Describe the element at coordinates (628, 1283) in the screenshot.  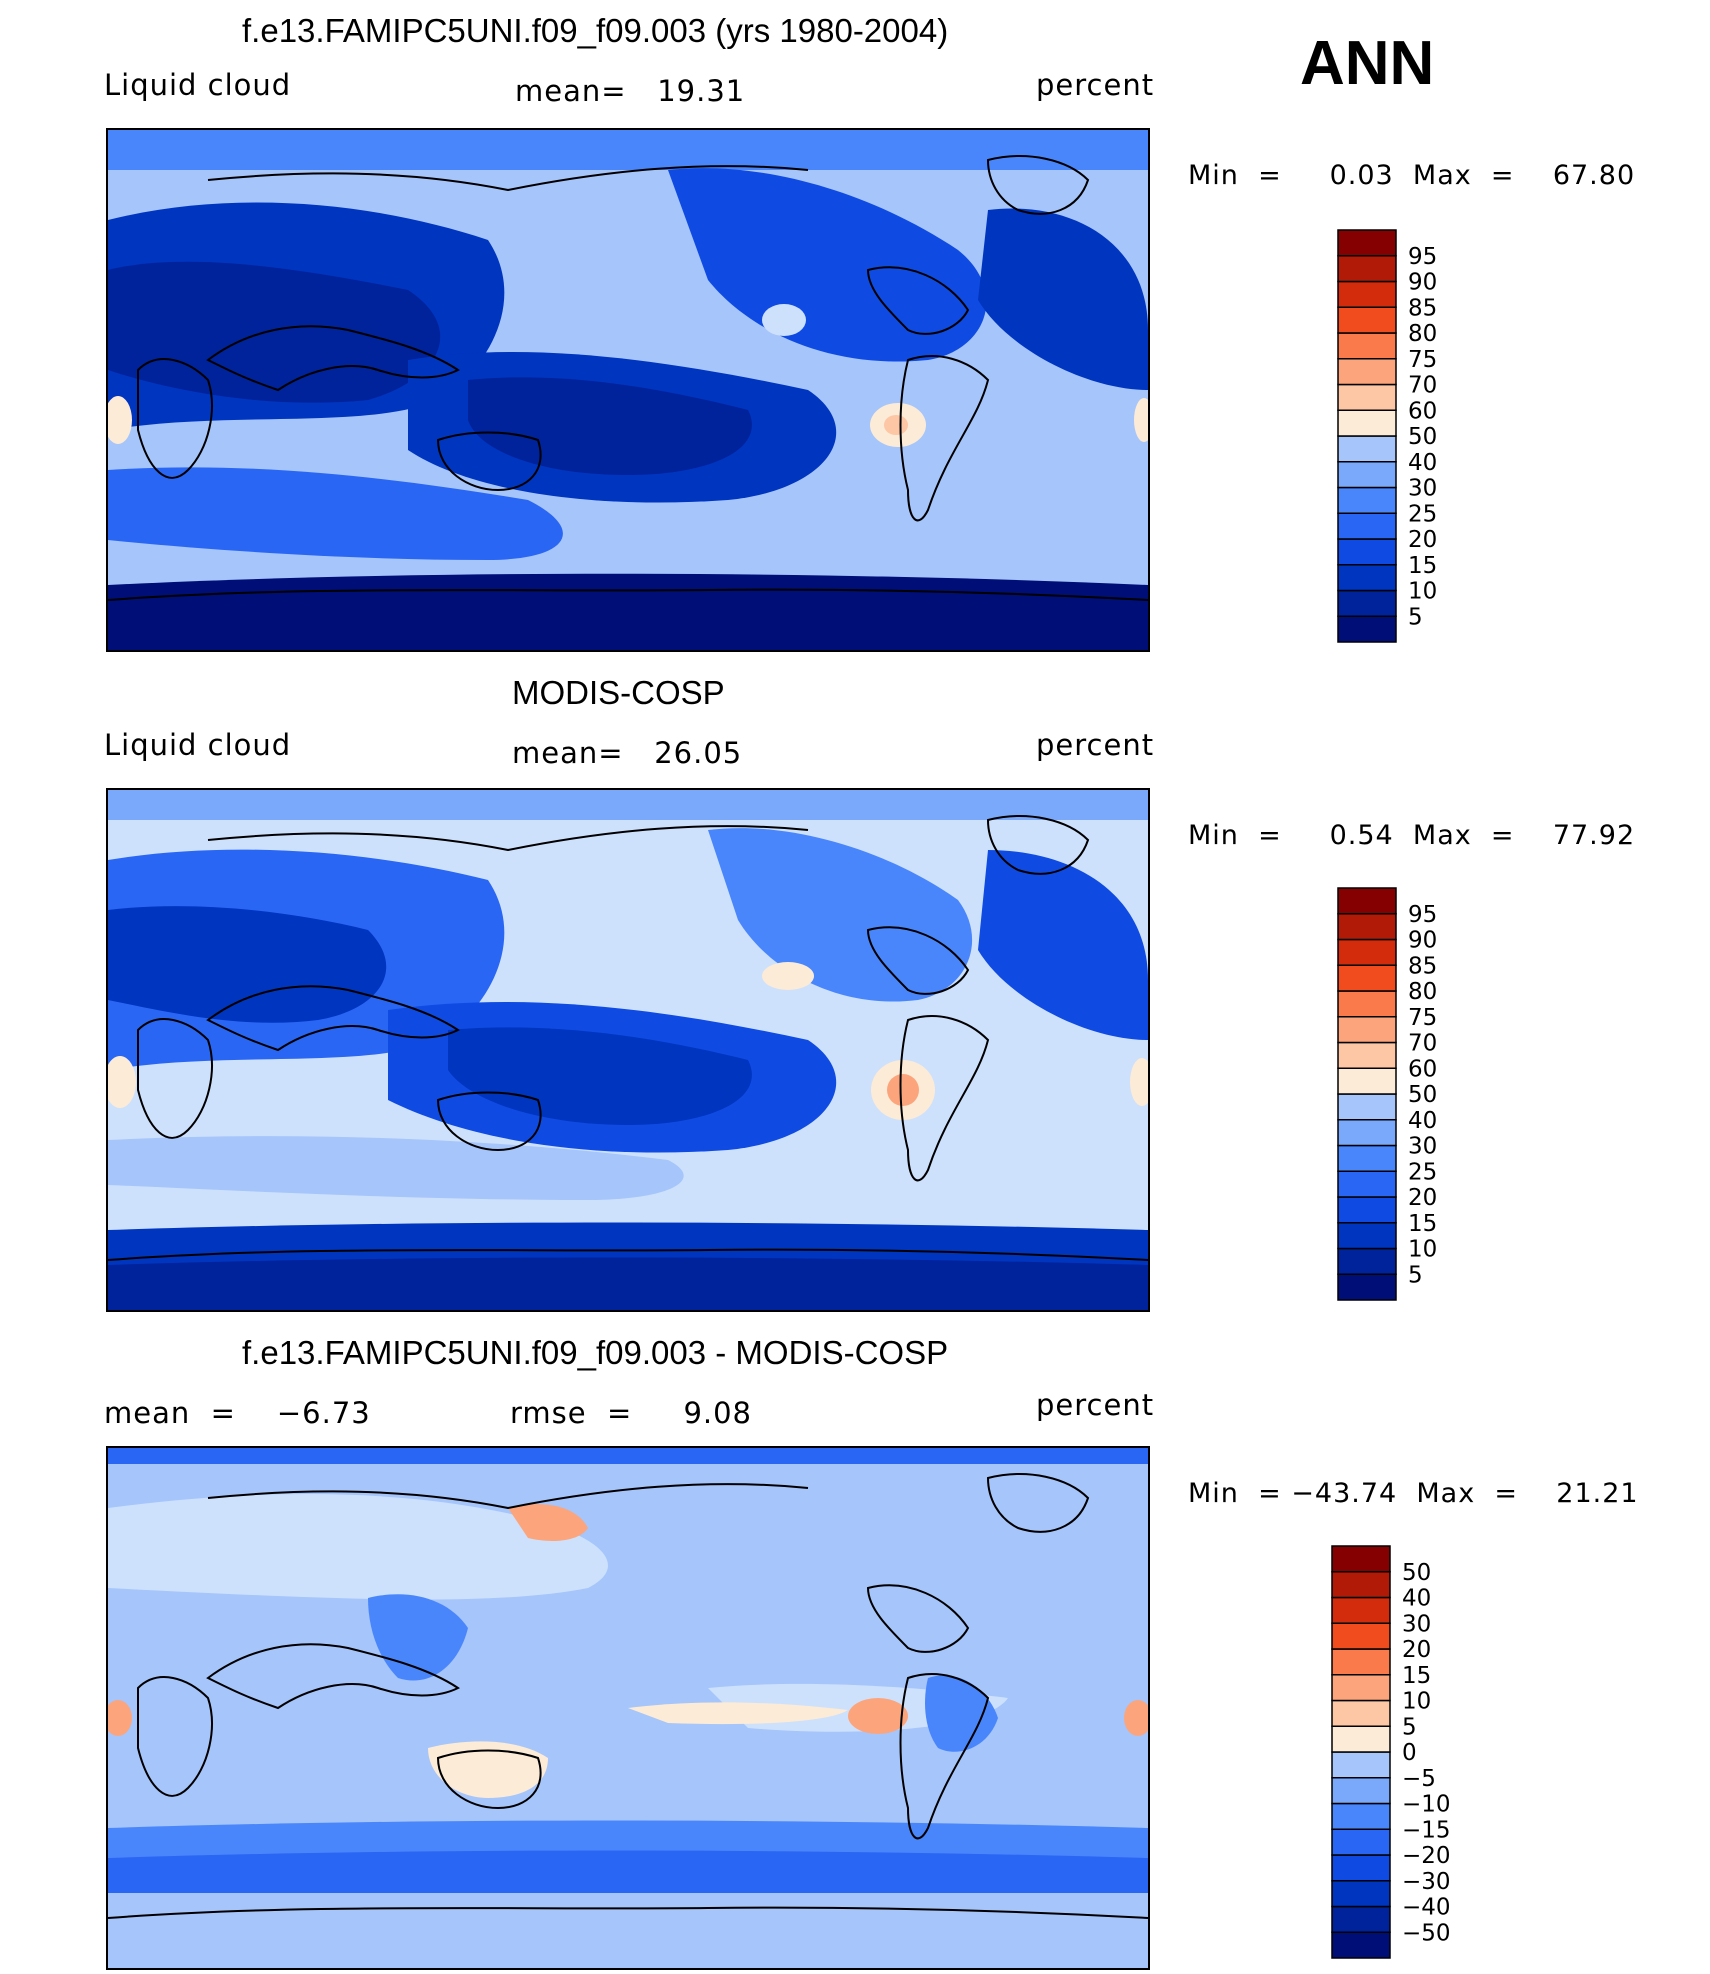
I see `panel-2-antarctic-core` at that location.